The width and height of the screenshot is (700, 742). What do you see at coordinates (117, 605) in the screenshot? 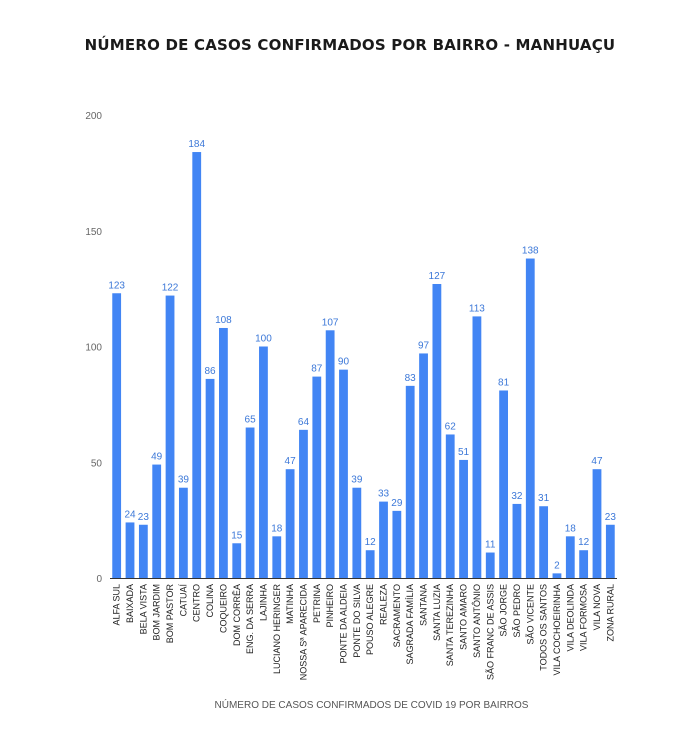
I see `category-label: ALFA SUL` at bounding box center [117, 605].